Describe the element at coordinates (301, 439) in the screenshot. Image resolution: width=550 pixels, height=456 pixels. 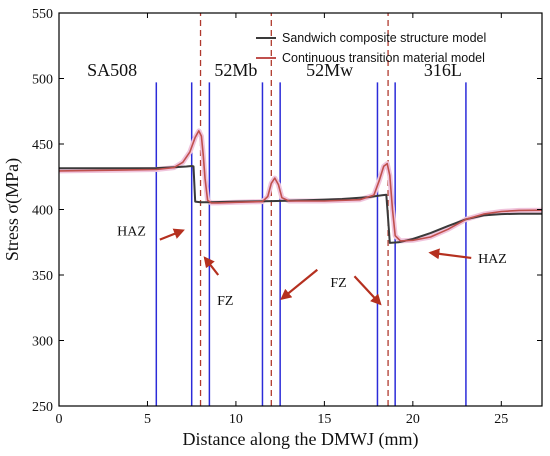
I see `x-axis-title: Distance along the DMWJ (mm)` at that location.